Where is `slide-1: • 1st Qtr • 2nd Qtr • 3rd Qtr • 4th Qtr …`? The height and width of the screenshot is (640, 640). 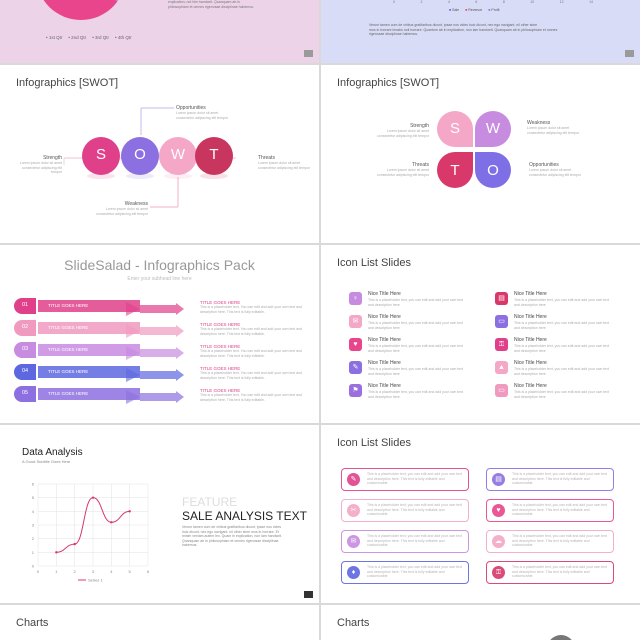 slide-1: • 1st Qtr • 2nd Qtr • 3rd Qtr • 4th Qtr … is located at coordinates (159, 31).